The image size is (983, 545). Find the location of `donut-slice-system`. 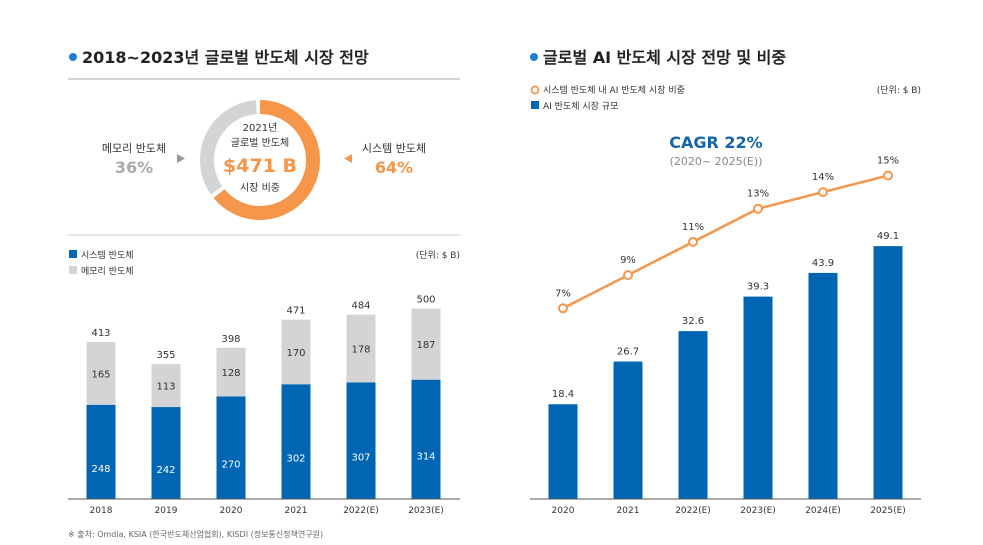

donut-slice-system is located at coordinates (260, 160).